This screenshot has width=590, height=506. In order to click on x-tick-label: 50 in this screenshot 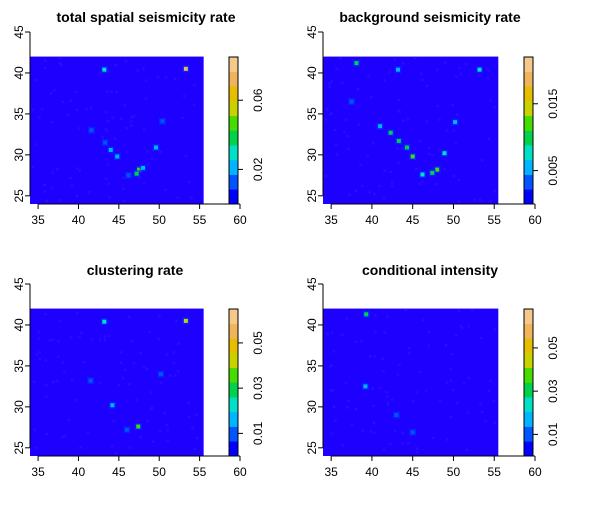, I will do `click(454, 472)`.